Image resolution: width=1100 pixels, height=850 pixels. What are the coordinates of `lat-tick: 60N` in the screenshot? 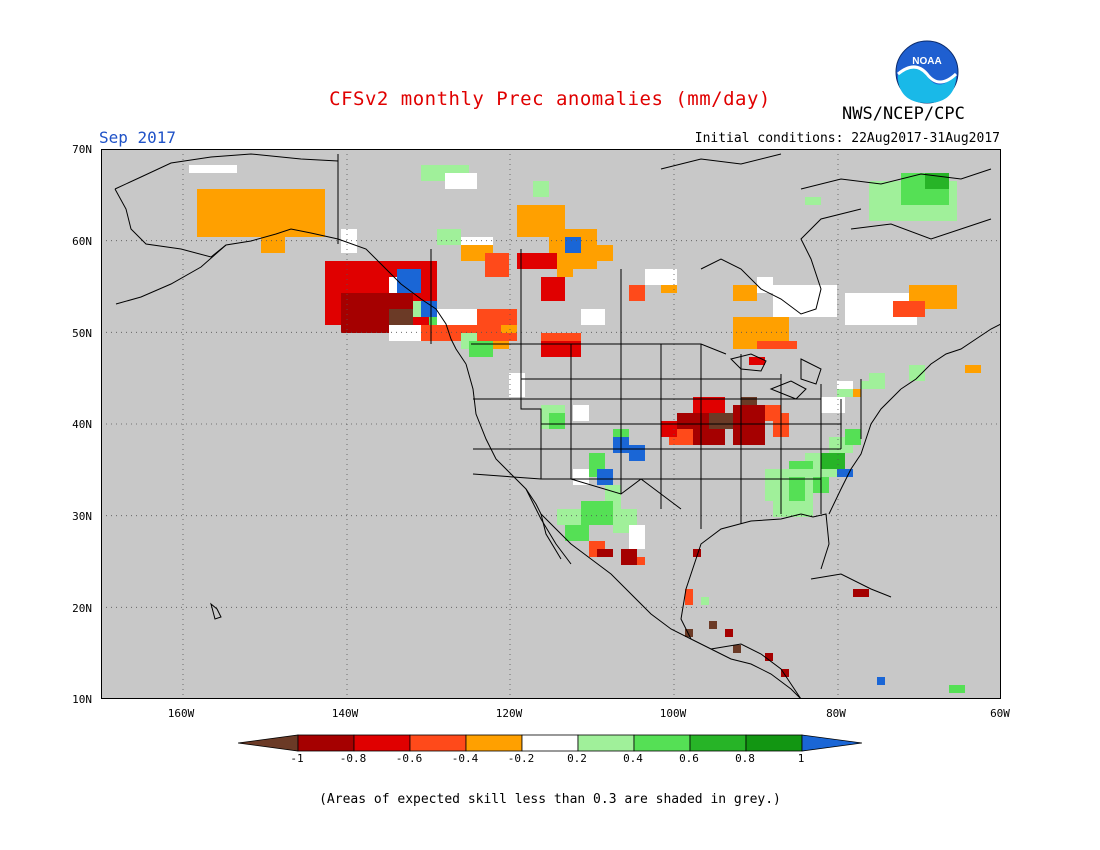 It's located at (82, 241).